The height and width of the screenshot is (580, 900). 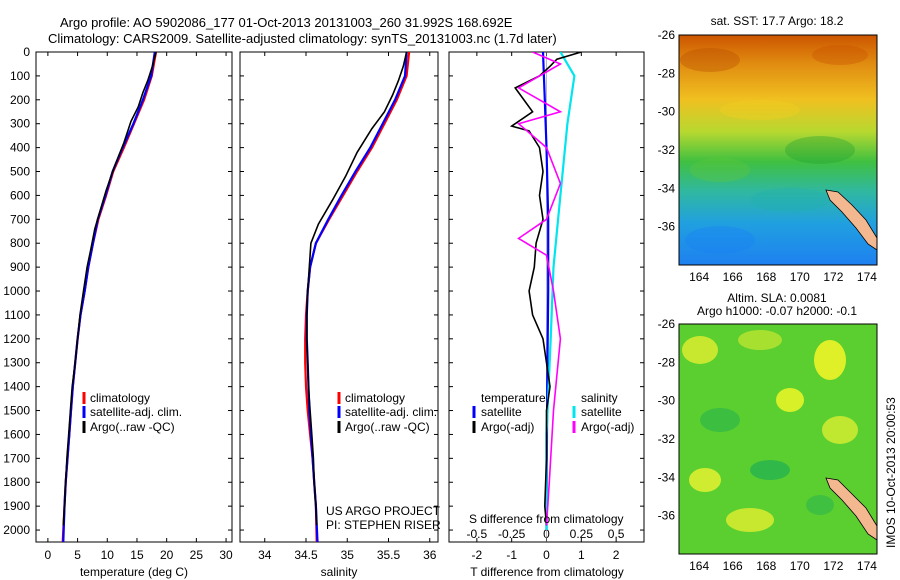 What do you see at coordinates (348, 555) in the screenshot?
I see `x-tick-label: 35` at bounding box center [348, 555].